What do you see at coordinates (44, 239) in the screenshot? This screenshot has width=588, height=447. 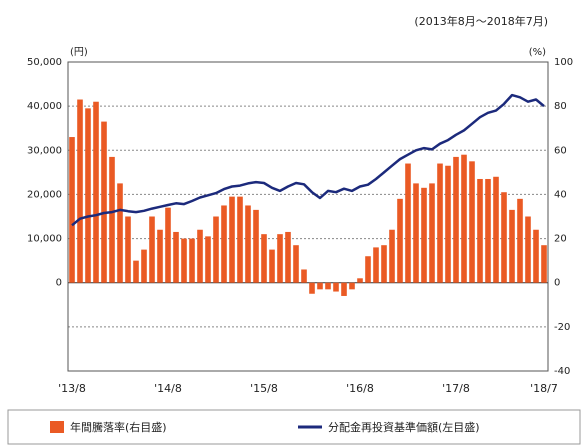 I see `y-tick-label: 10,000` at bounding box center [44, 239].